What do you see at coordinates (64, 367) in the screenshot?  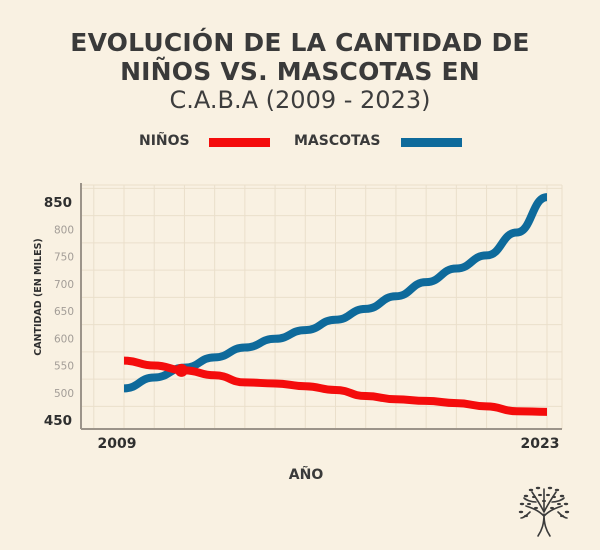 I see `y-tick-label: 550` at bounding box center [64, 367].